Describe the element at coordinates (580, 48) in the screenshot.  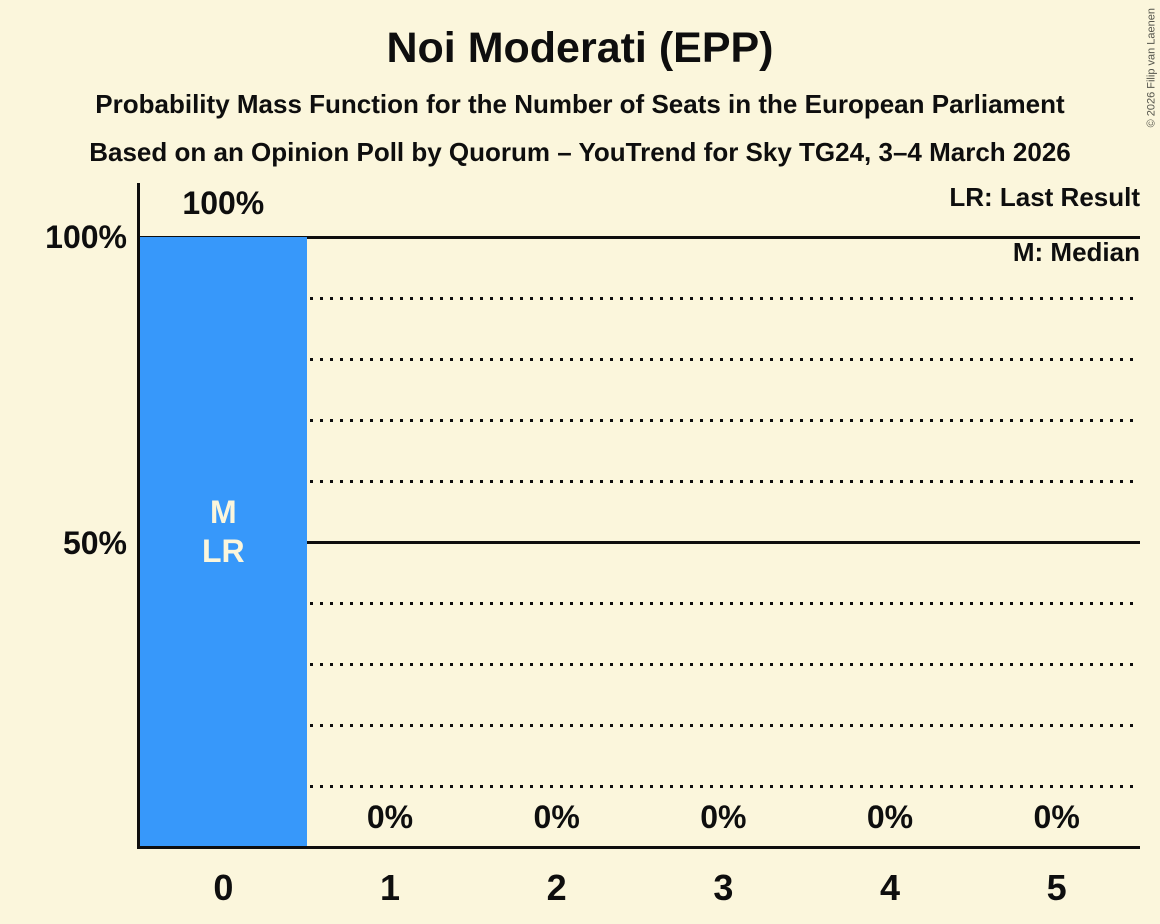
I see `chart-title: Noi Moderati (EPP)` at that location.